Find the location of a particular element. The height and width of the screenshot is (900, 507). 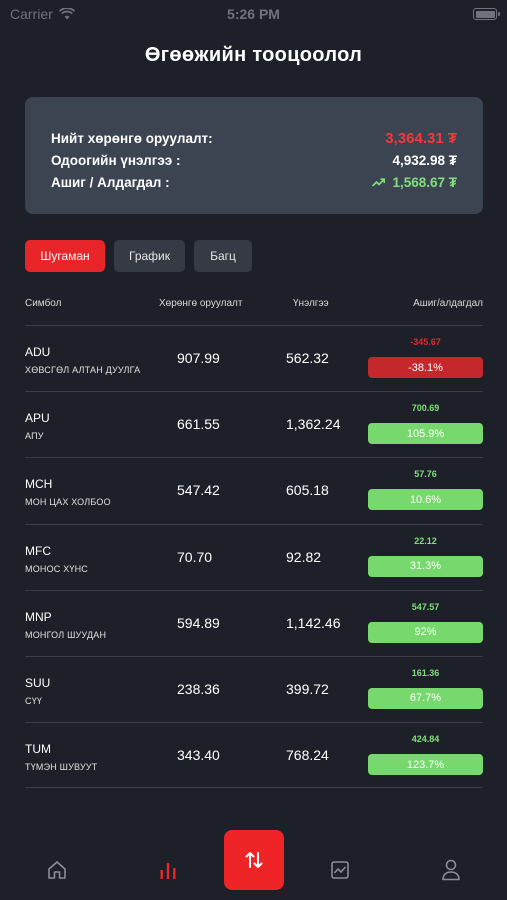

header-symbol: Симбол is located at coordinates (43, 303).